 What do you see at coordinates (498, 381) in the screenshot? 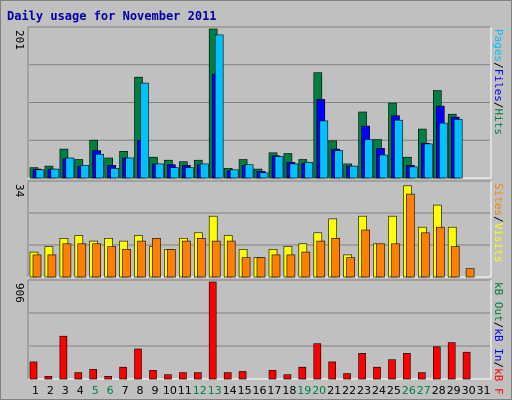
I see `legend-entry: kB F` at bounding box center [498, 381].